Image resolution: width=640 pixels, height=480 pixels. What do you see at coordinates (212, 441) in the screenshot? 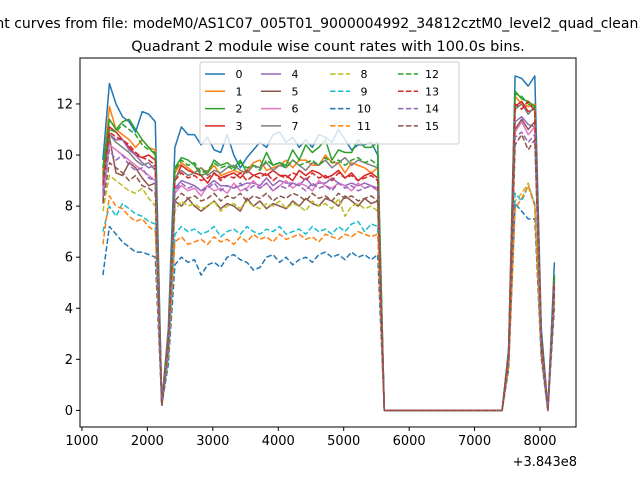
I see `x-tick-label: 3000` at bounding box center [212, 441].